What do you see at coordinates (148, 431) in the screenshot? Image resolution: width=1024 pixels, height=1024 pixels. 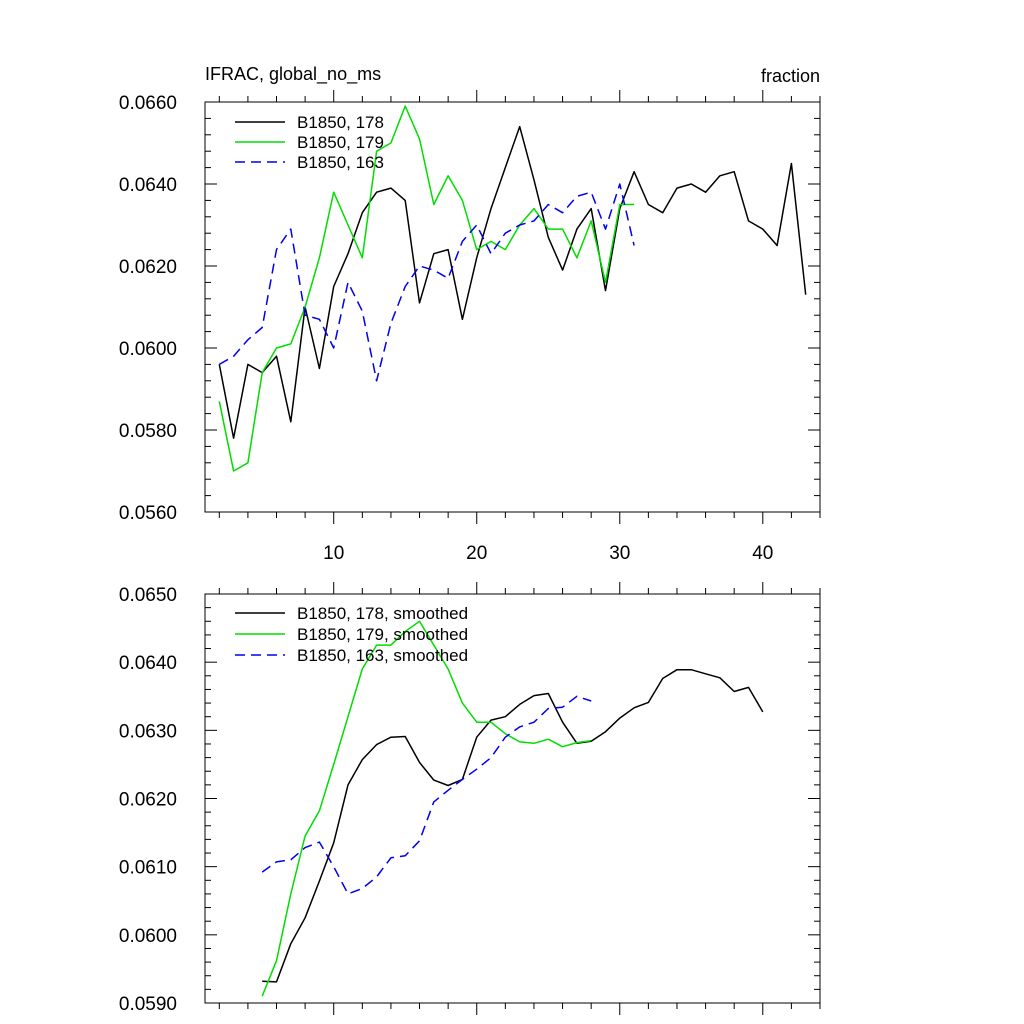 I see `y-tick-label: 0.0580` at bounding box center [148, 431].